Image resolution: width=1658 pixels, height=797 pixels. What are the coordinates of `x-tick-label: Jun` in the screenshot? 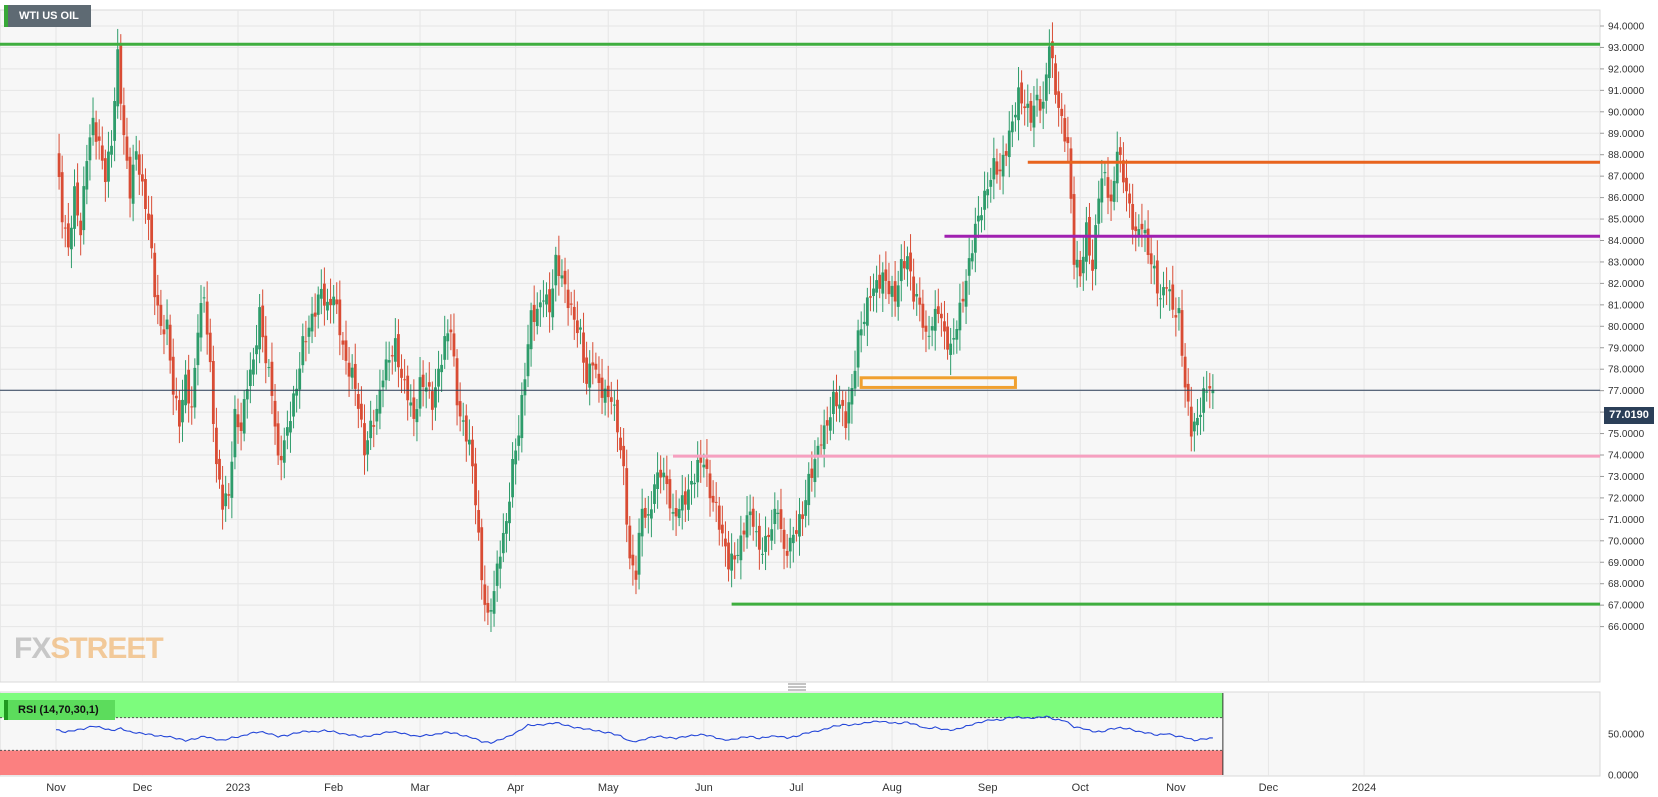 It's located at (704, 788).